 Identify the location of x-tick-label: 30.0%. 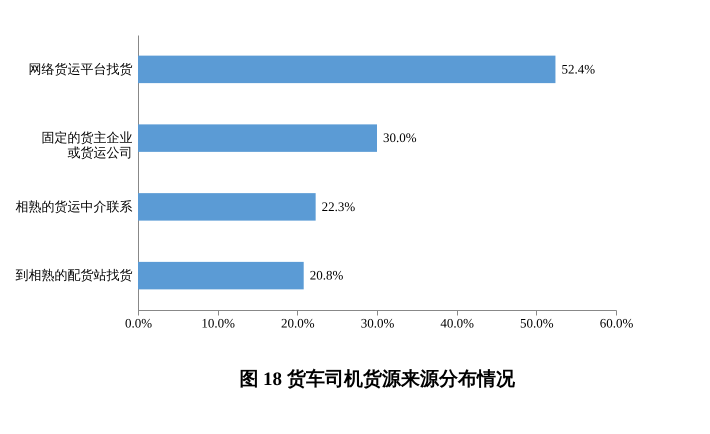
(377, 323).